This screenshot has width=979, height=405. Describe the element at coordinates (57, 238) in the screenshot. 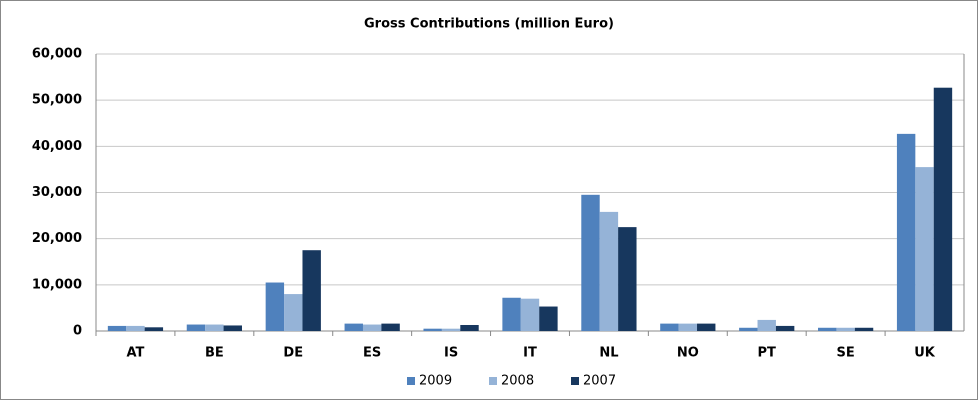

I see `y-tick-label: 20,000` at that location.